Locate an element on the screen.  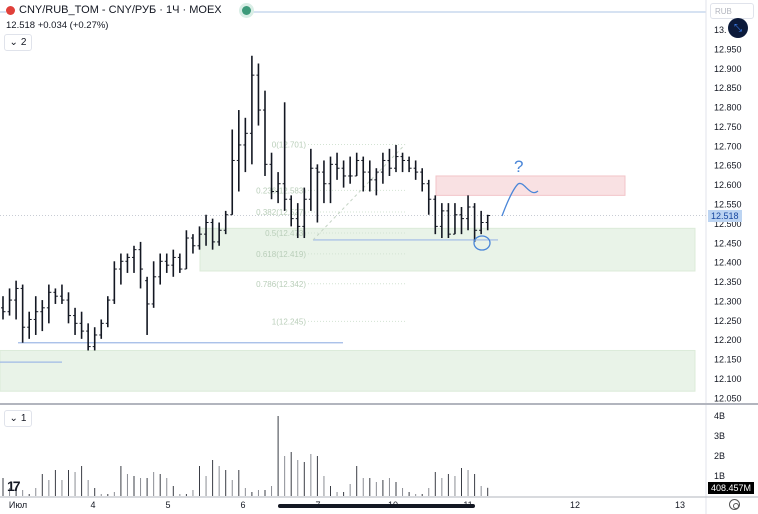
fib-level-label: 0.236(12.583) is located at coordinates (281, 190).